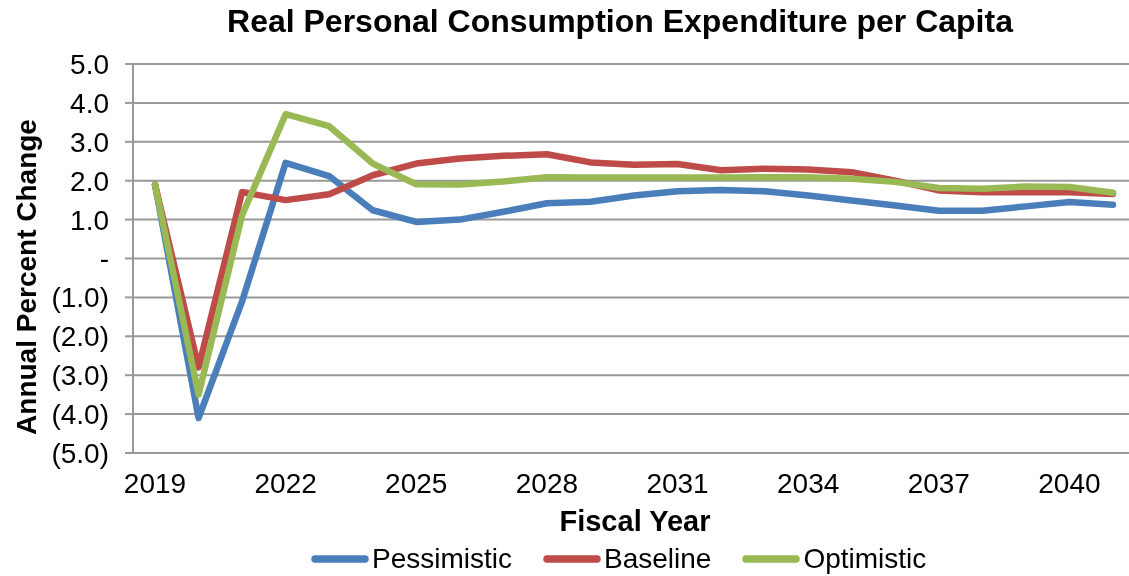 This screenshot has height=576, width=1129. What do you see at coordinates (1069, 483) in the screenshot?
I see `x-tick-label: 2040` at bounding box center [1069, 483].